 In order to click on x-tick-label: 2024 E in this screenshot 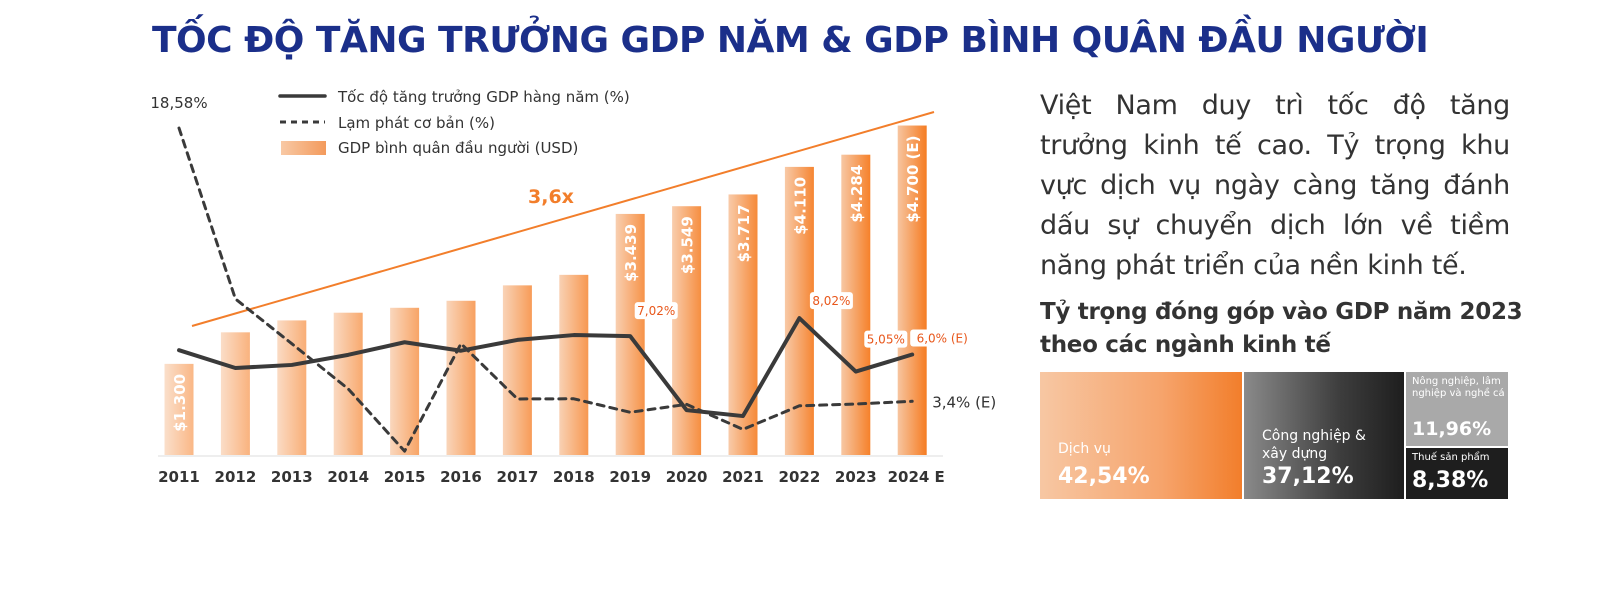, I will do `click(916, 477)`.